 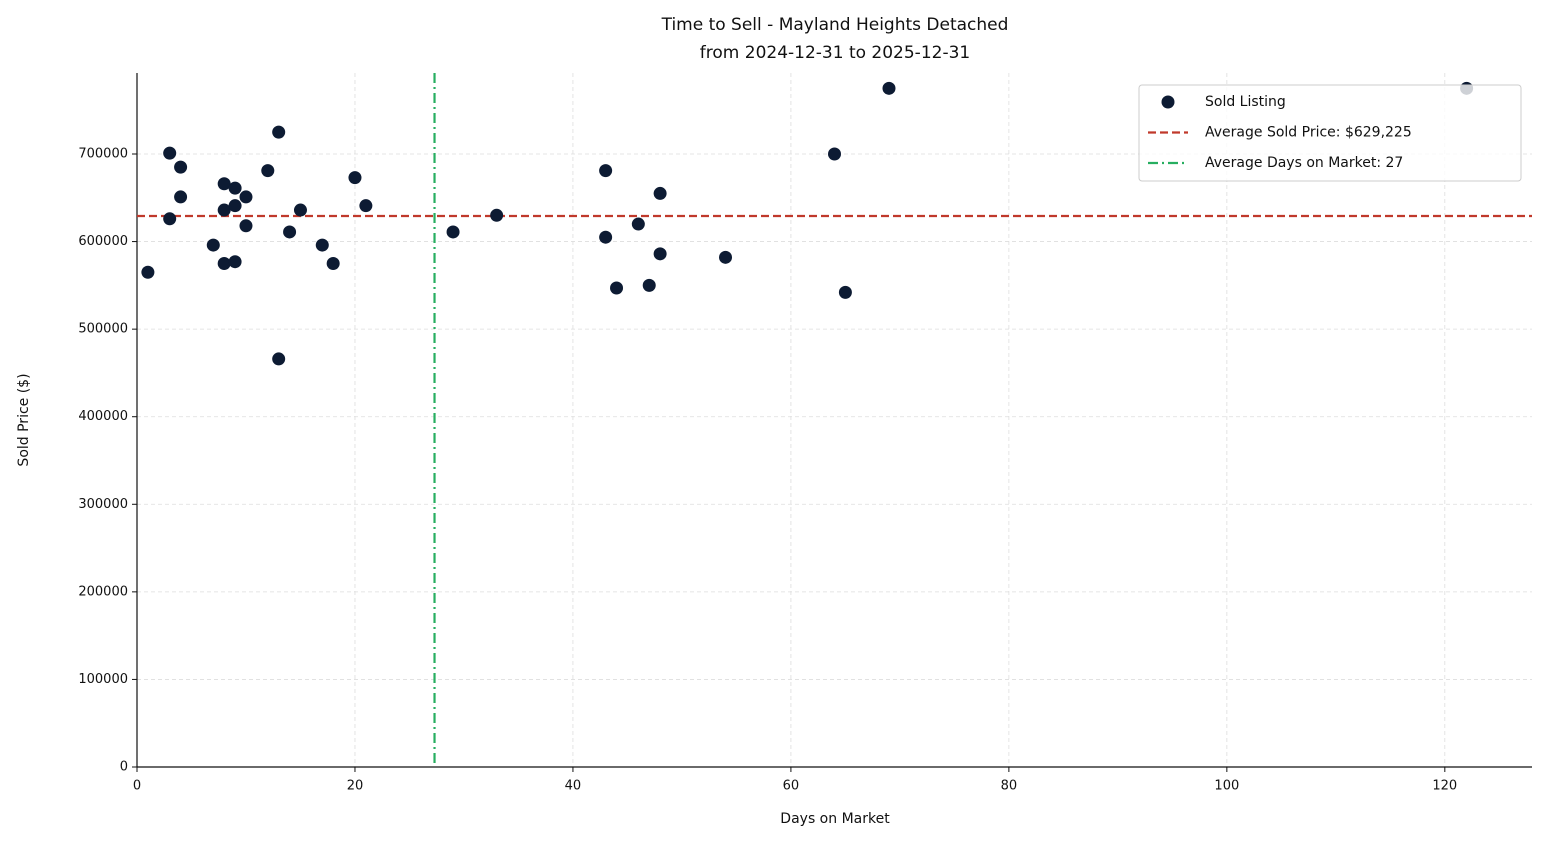 I want to click on x-tick-label: 120, so click(x=1444, y=786).